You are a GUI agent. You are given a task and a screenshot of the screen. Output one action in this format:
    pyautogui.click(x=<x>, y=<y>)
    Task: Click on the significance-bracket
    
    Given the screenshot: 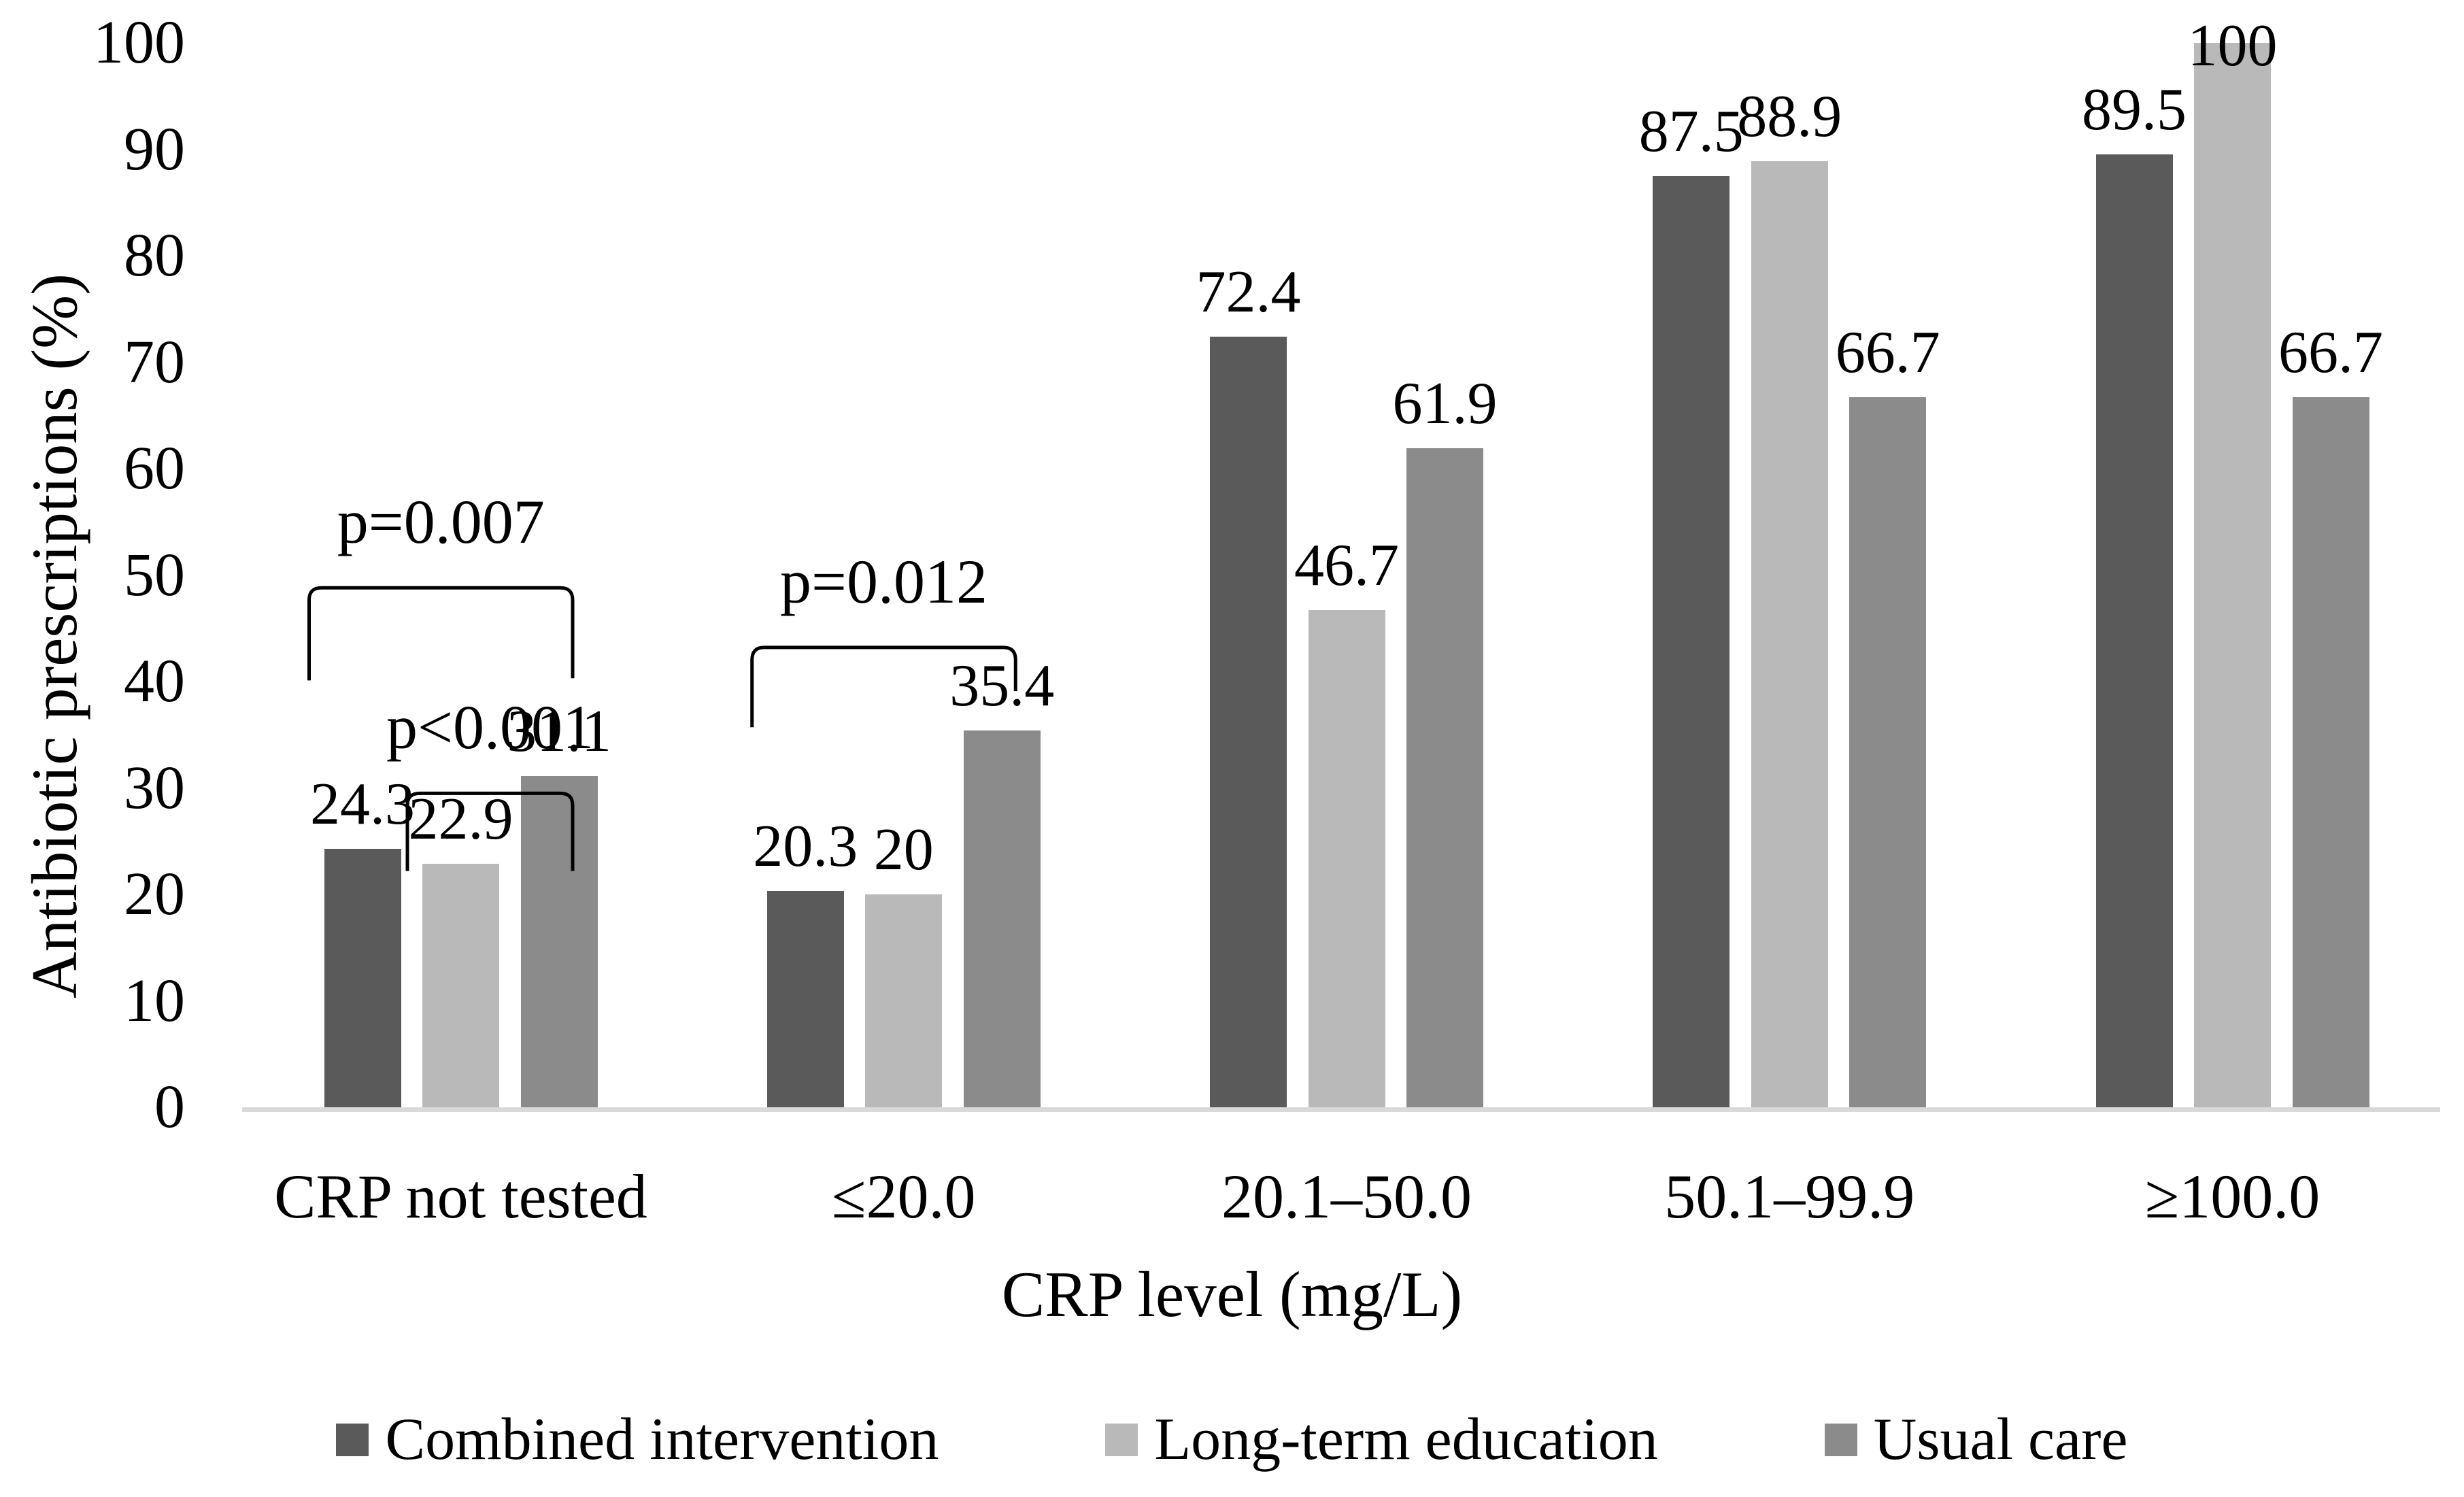 What is the action you would take?
    pyautogui.click(x=441, y=634)
    